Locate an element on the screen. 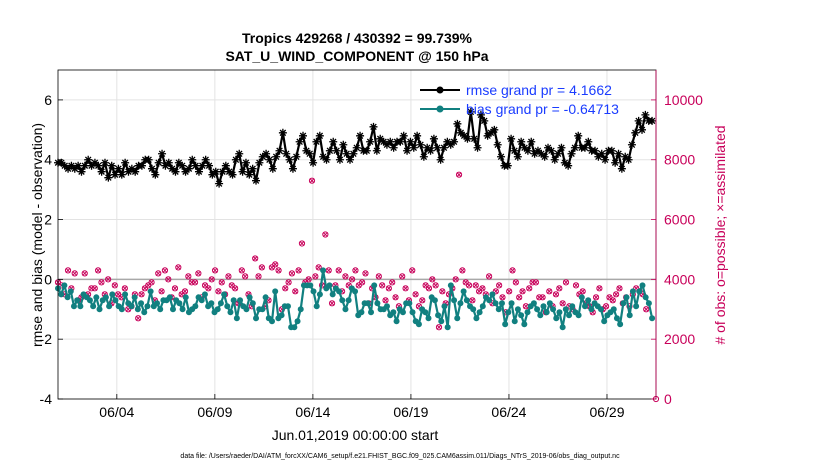 This screenshot has height=470, width=830. x-axis: 06/04 06/09 06/14 06/19 06/24 06/29 is located at coordinates (362, 407).